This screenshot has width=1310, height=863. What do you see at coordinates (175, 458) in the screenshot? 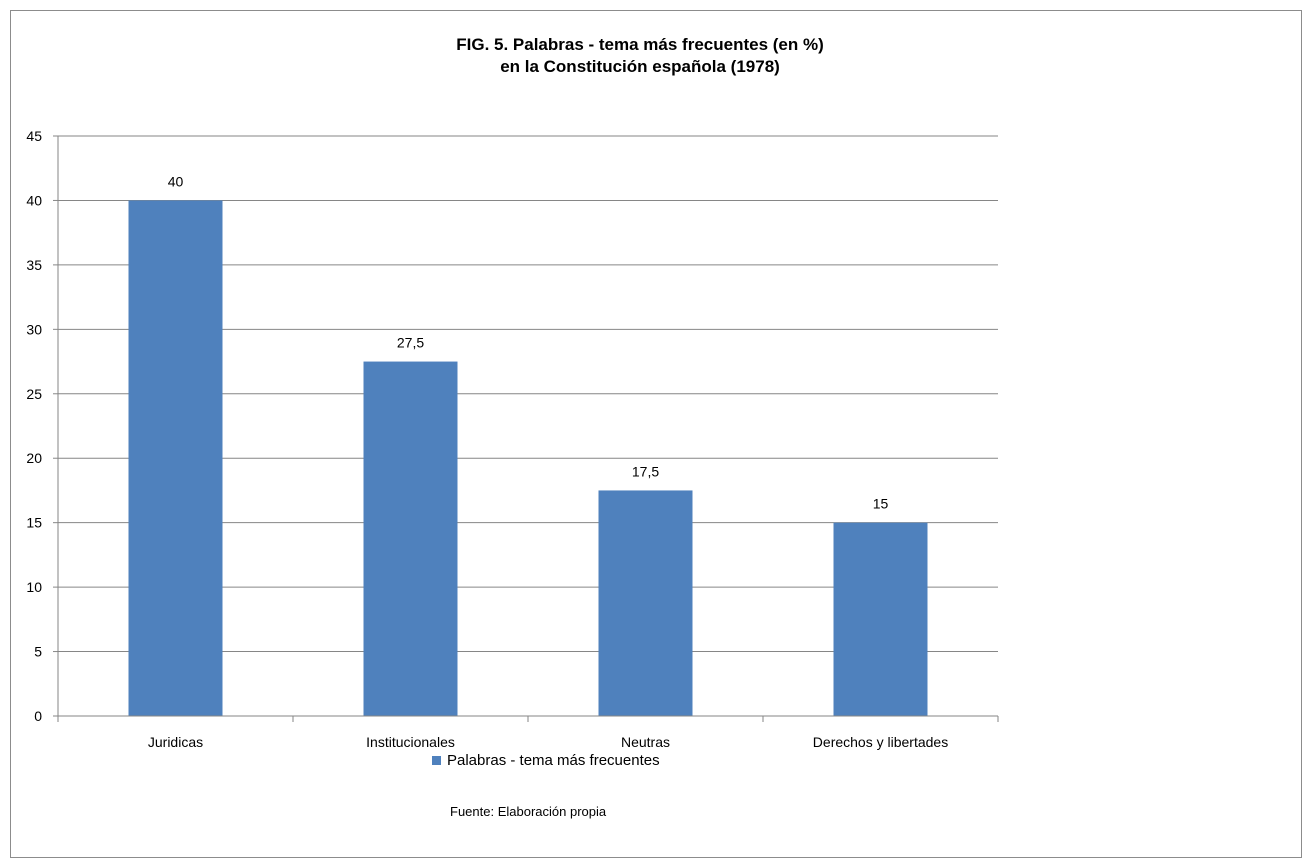
I see `bar-juridicas` at bounding box center [175, 458].